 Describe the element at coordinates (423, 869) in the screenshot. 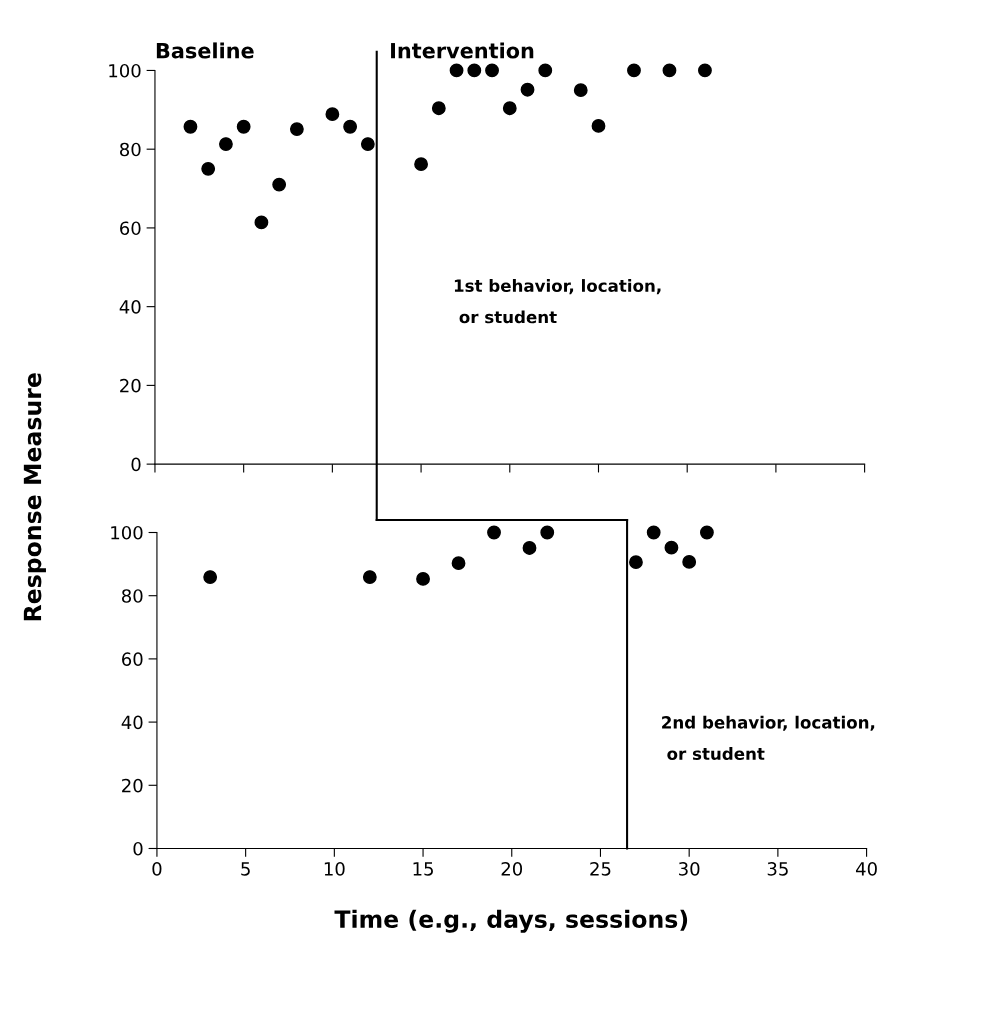

I see `x-tick-label: 15` at that location.